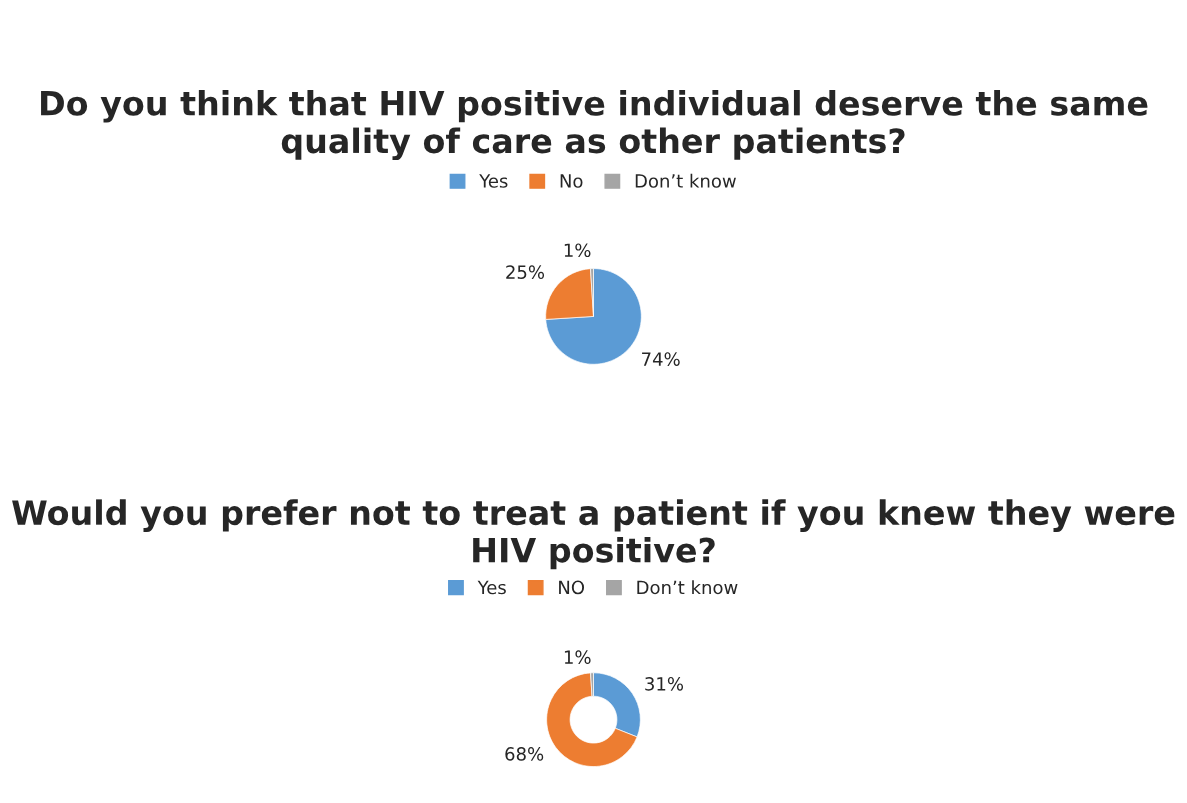  What do you see at coordinates (571, 181) in the screenshot?
I see `legend-label: No` at bounding box center [571, 181].